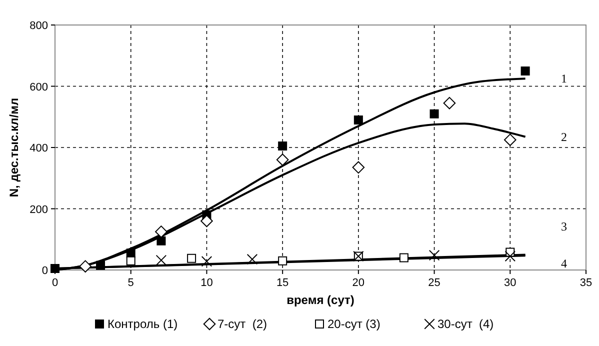  What do you see at coordinates (143, 324) in the screenshot?
I see `legend-label: Контроль (1)` at bounding box center [143, 324].